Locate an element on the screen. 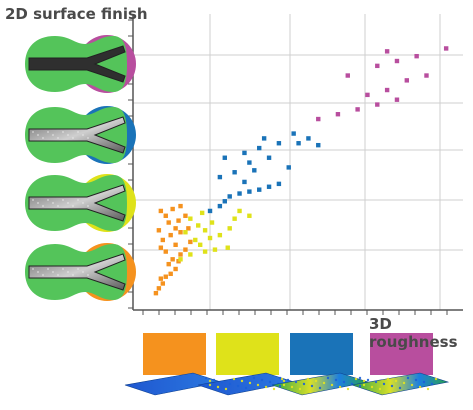 Image resolution: width=473 pixels, height=410 pixels. channel-micrograph-magenta is located at coordinates (80, 64).